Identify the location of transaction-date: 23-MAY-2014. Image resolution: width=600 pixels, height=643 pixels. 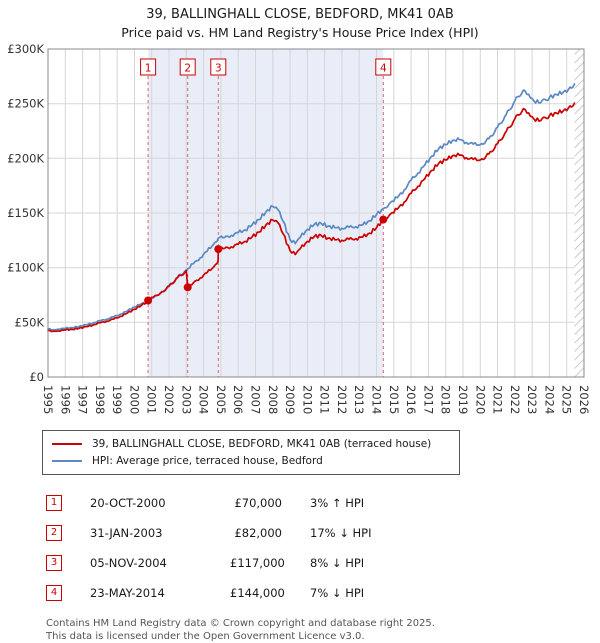
(127, 592).